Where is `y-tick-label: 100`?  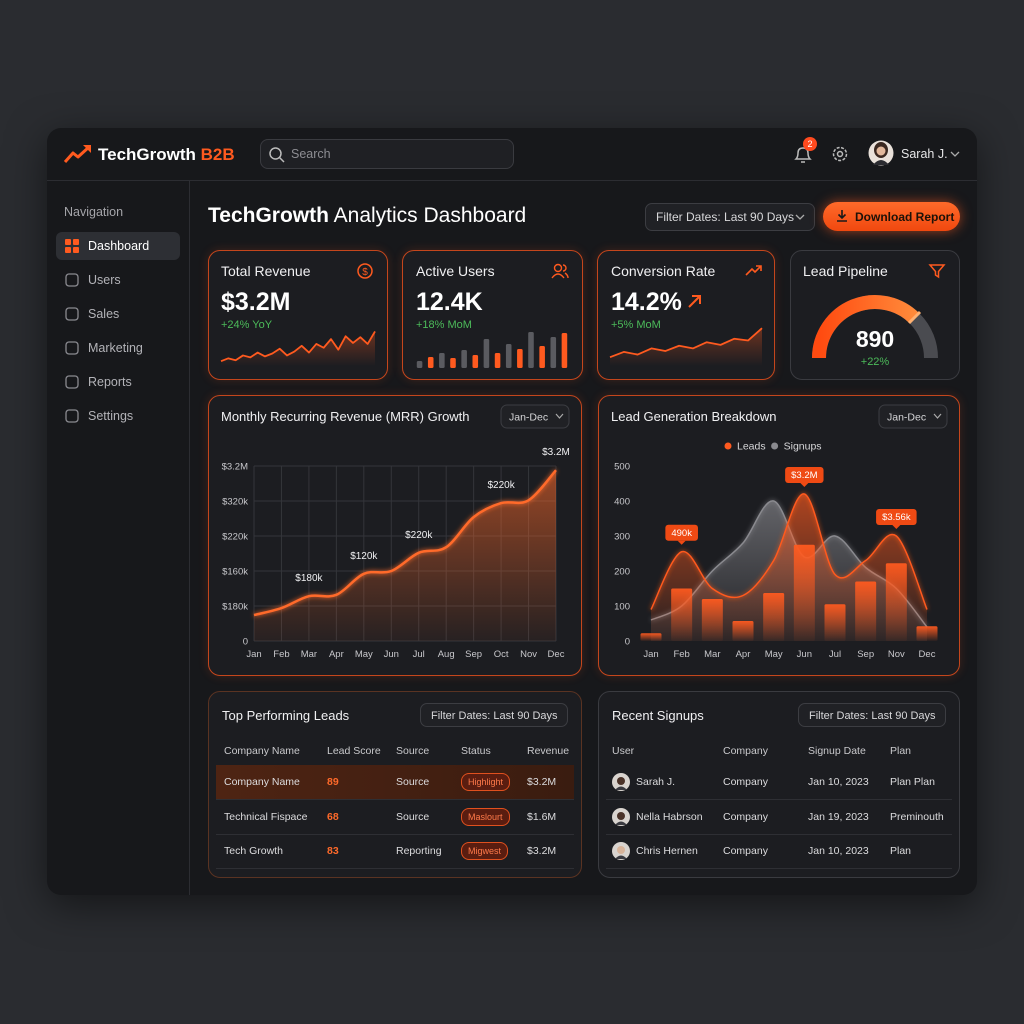
y-tick-label: 100 is located at coordinates (622, 607).